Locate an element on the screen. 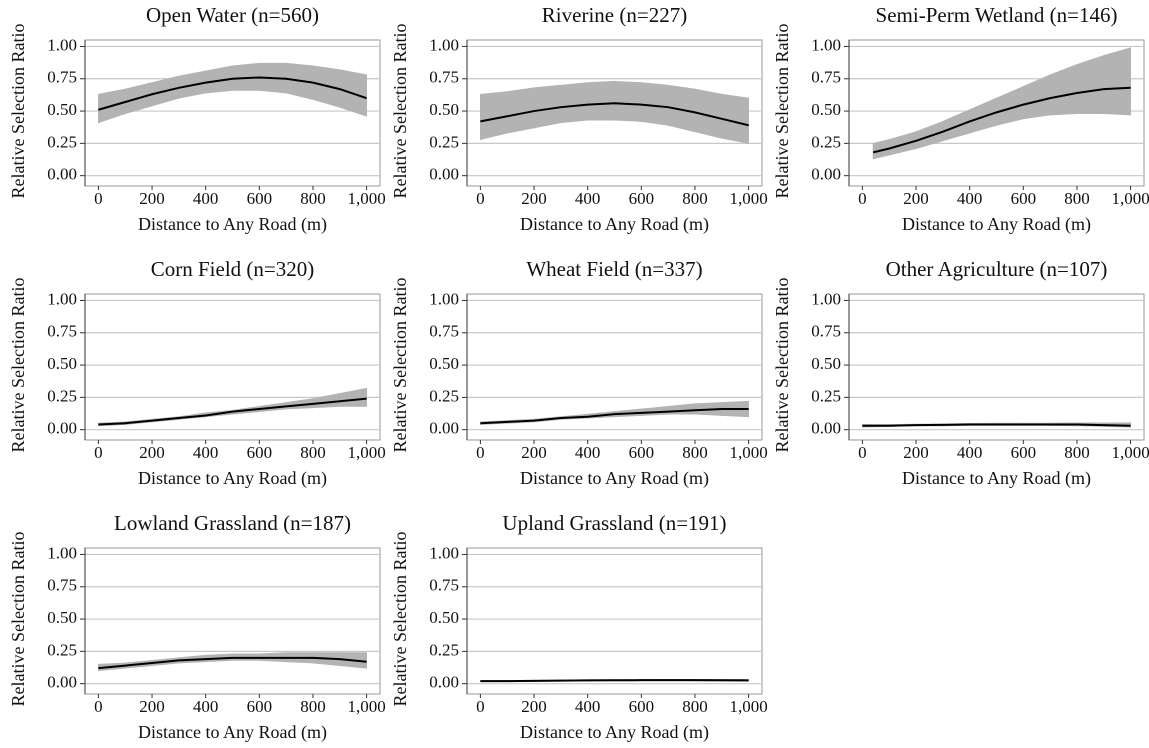  chart-title: Other Agriculture (n=107) is located at coordinates (997, 269).